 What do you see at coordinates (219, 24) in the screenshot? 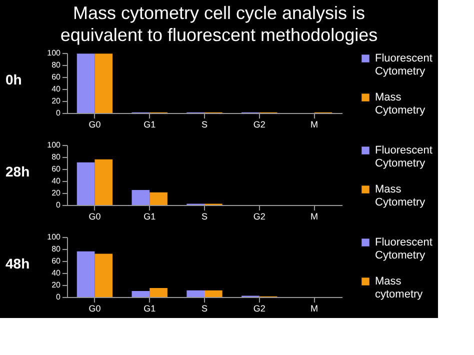
I see `chart-title: Mass cytometry cell cycle analysis is equivalent to fluorescent methodologies` at bounding box center [219, 24].